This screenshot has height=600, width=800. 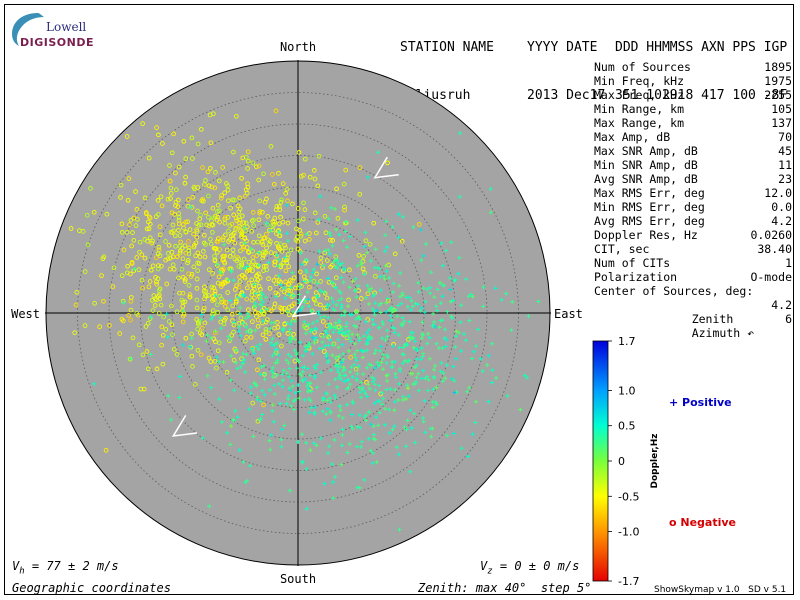 What do you see at coordinates (600, 461) in the screenshot?
I see `doppler-colorbar` at bounding box center [600, 461].